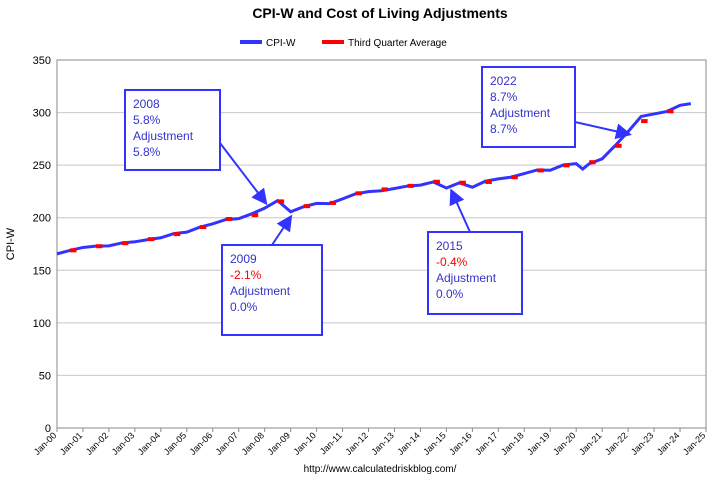 The height and width of the screenshot is (485, 720). What do you see at coordinates (538, 443) in the screenshot?
I see `x-tick-label: Jan-19` at bounding box center [538, 443].